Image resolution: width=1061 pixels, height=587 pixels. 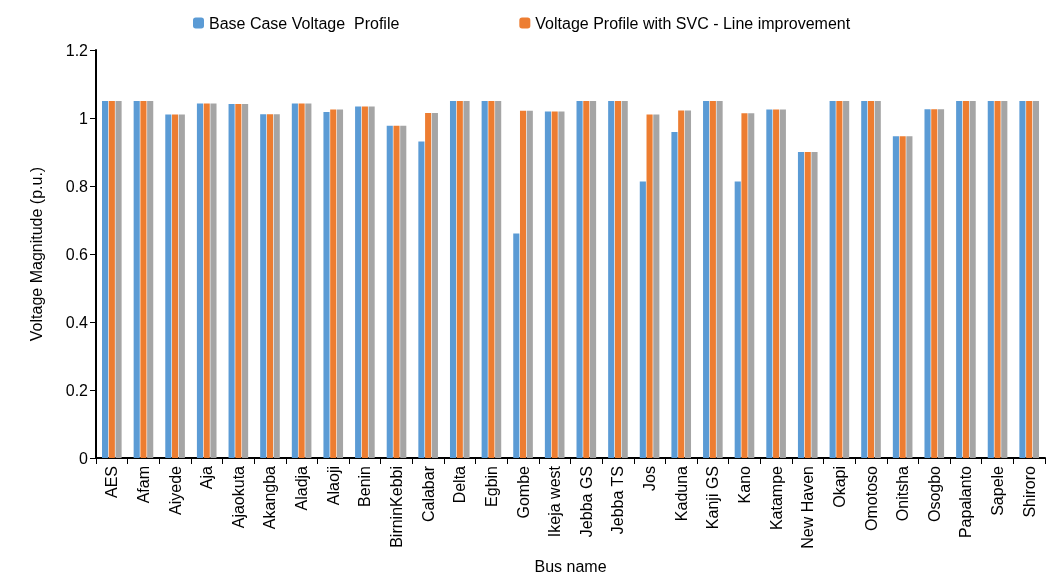 I want to click on x-tick-label: Aiyede, so click(x=175, y=490).